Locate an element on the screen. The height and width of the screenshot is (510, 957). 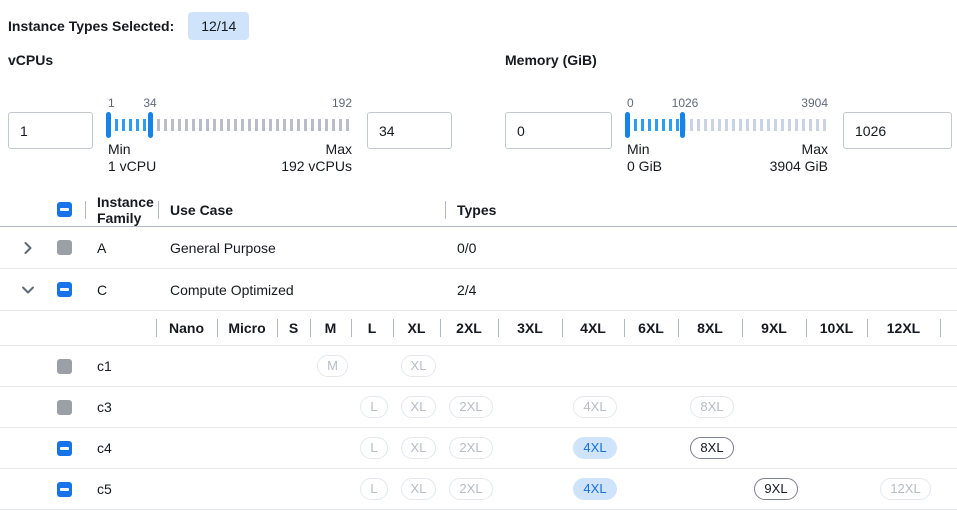
c5-name: c5 is located at coordinates (104, 489).